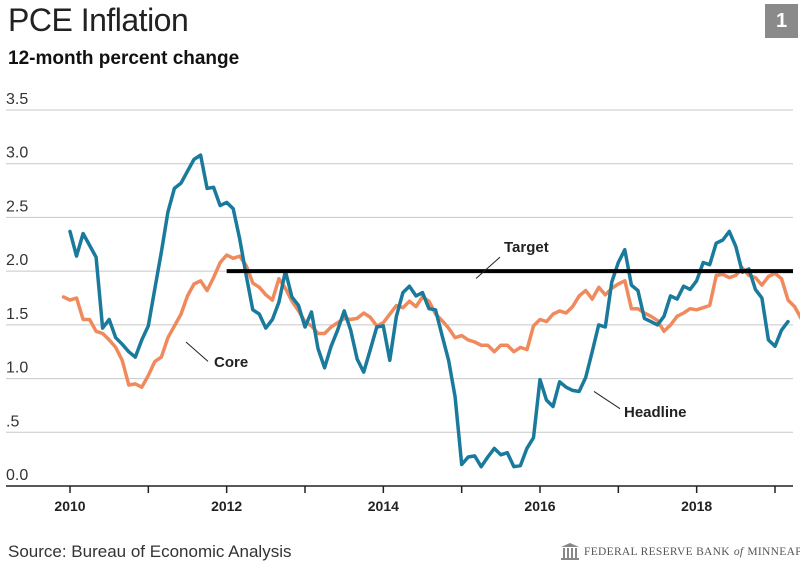 The width and height of the screenshot is (800, 568). I want to click on chart-subtitle: 12-month percent change, so click(124, 58).